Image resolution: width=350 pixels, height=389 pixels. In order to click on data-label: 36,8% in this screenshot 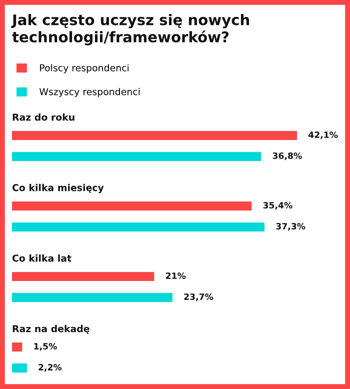, I will do `click(287, 156)`.